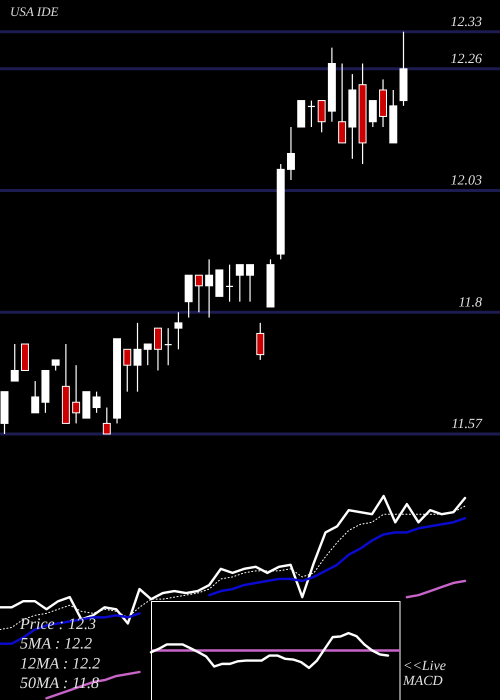 This screenshot has height=700, width=500. Describe the element at coordinates (56, 644) in the screenshot. I see `annotation: 5MA : 12.2` at that location.